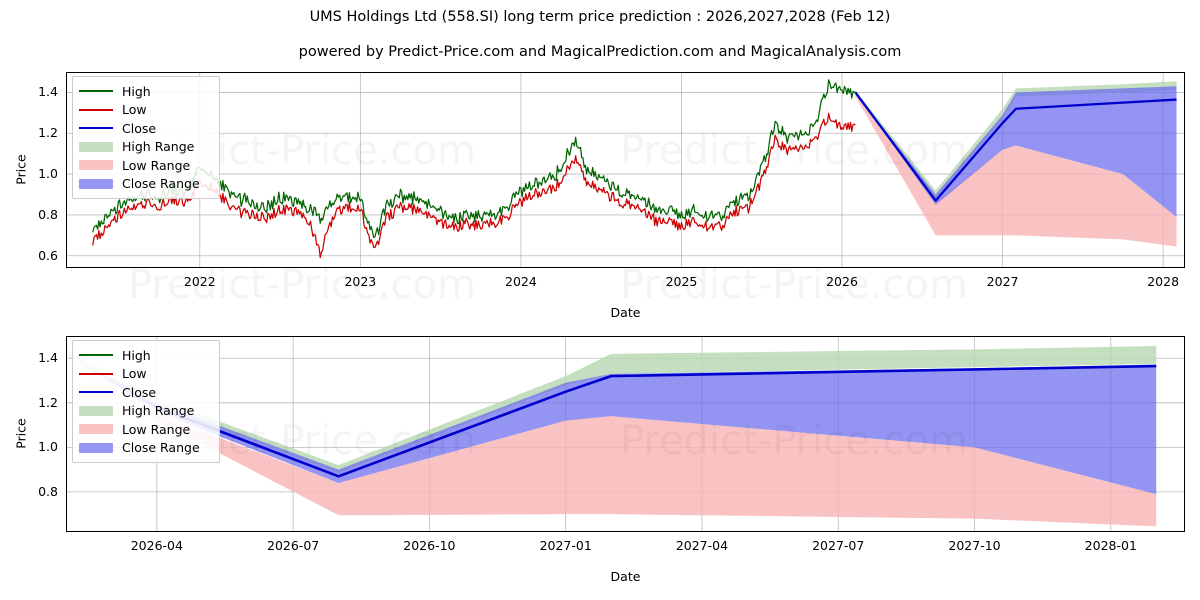 The image size is (1200, 600). What do you see at coordinates (156, 545) in the screenshot?
I see `x-tick-label: 2026-04` at bounding box center [156, 545].